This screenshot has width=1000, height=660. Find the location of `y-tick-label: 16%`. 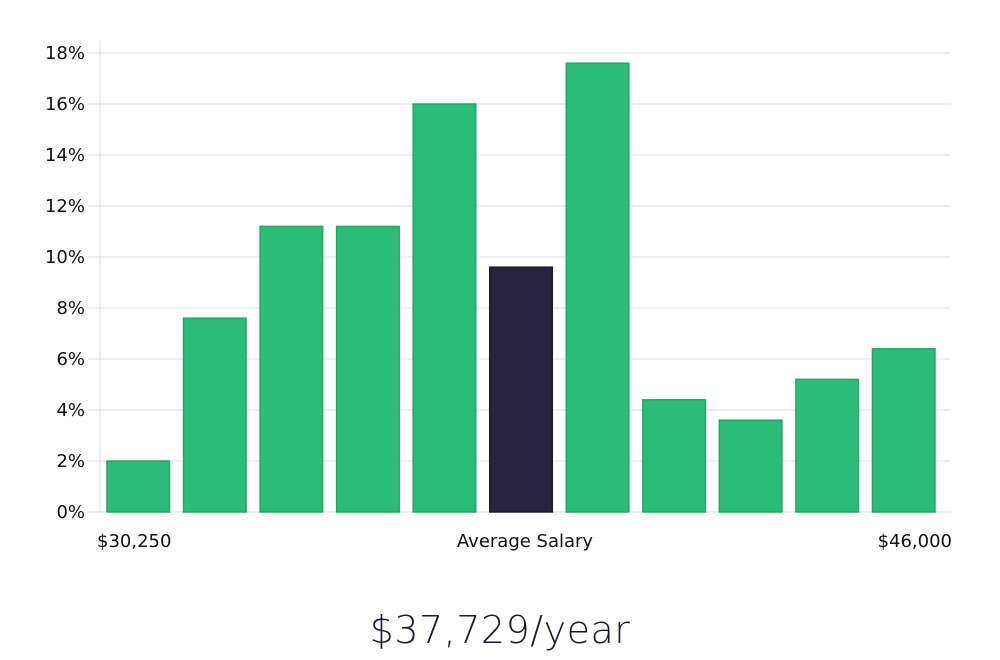

y-tick-label: 16% is located at coordinates (65, 104).